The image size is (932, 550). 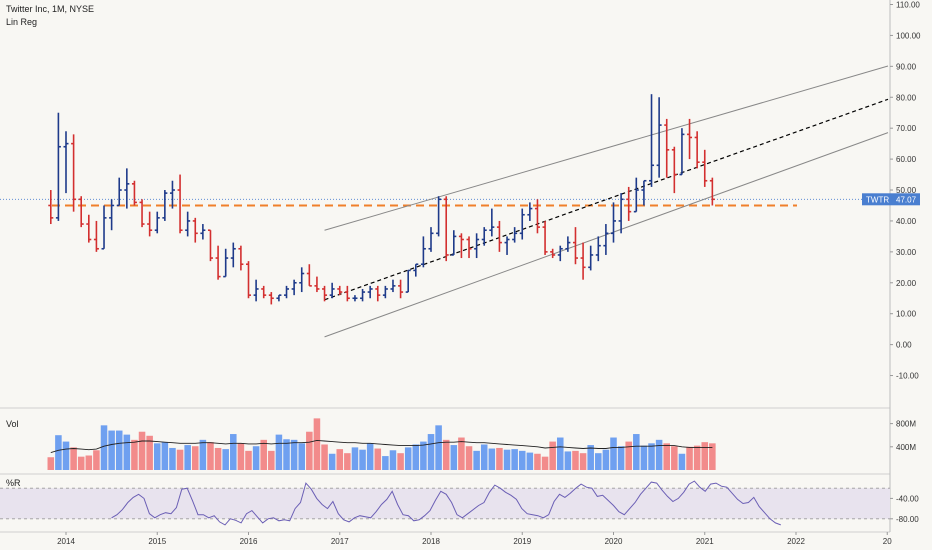 I want to click on volume-pane-label: Vol, so click(x=12, y=424).